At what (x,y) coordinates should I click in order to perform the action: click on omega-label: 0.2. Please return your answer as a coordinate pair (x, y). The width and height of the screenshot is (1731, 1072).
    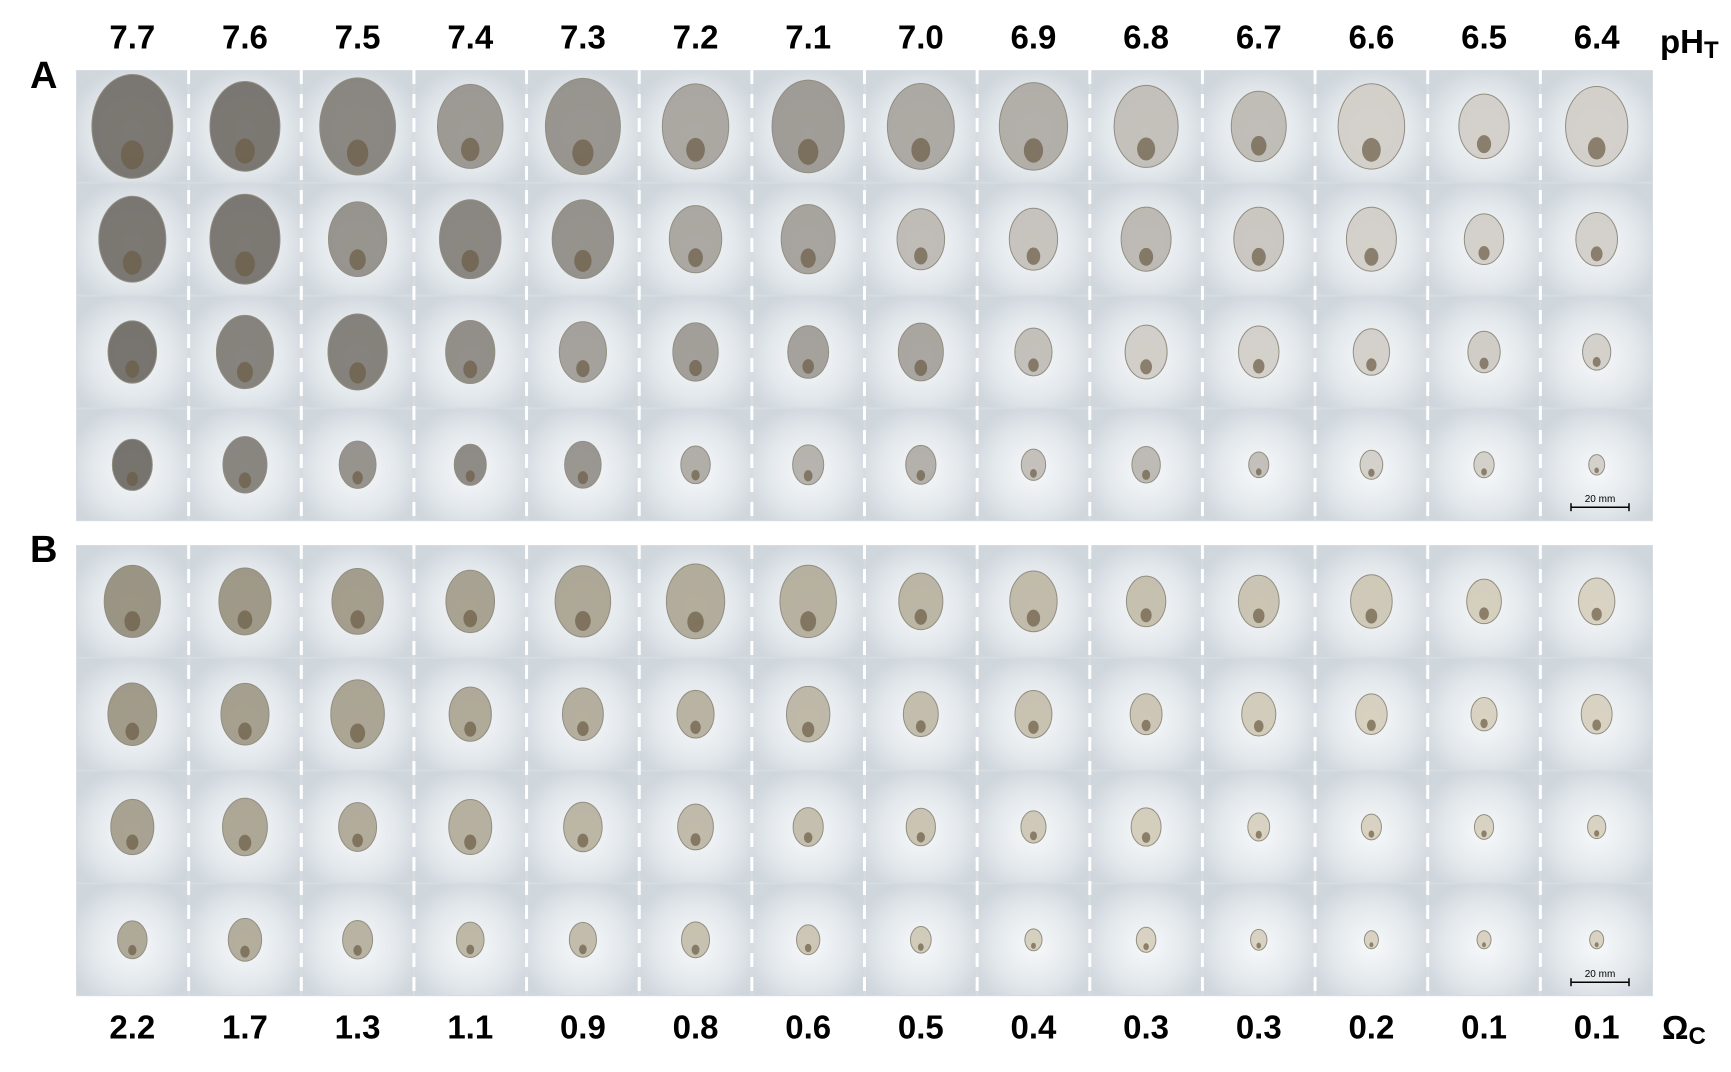
    Looking at the image, I should click on (1371, 1027).